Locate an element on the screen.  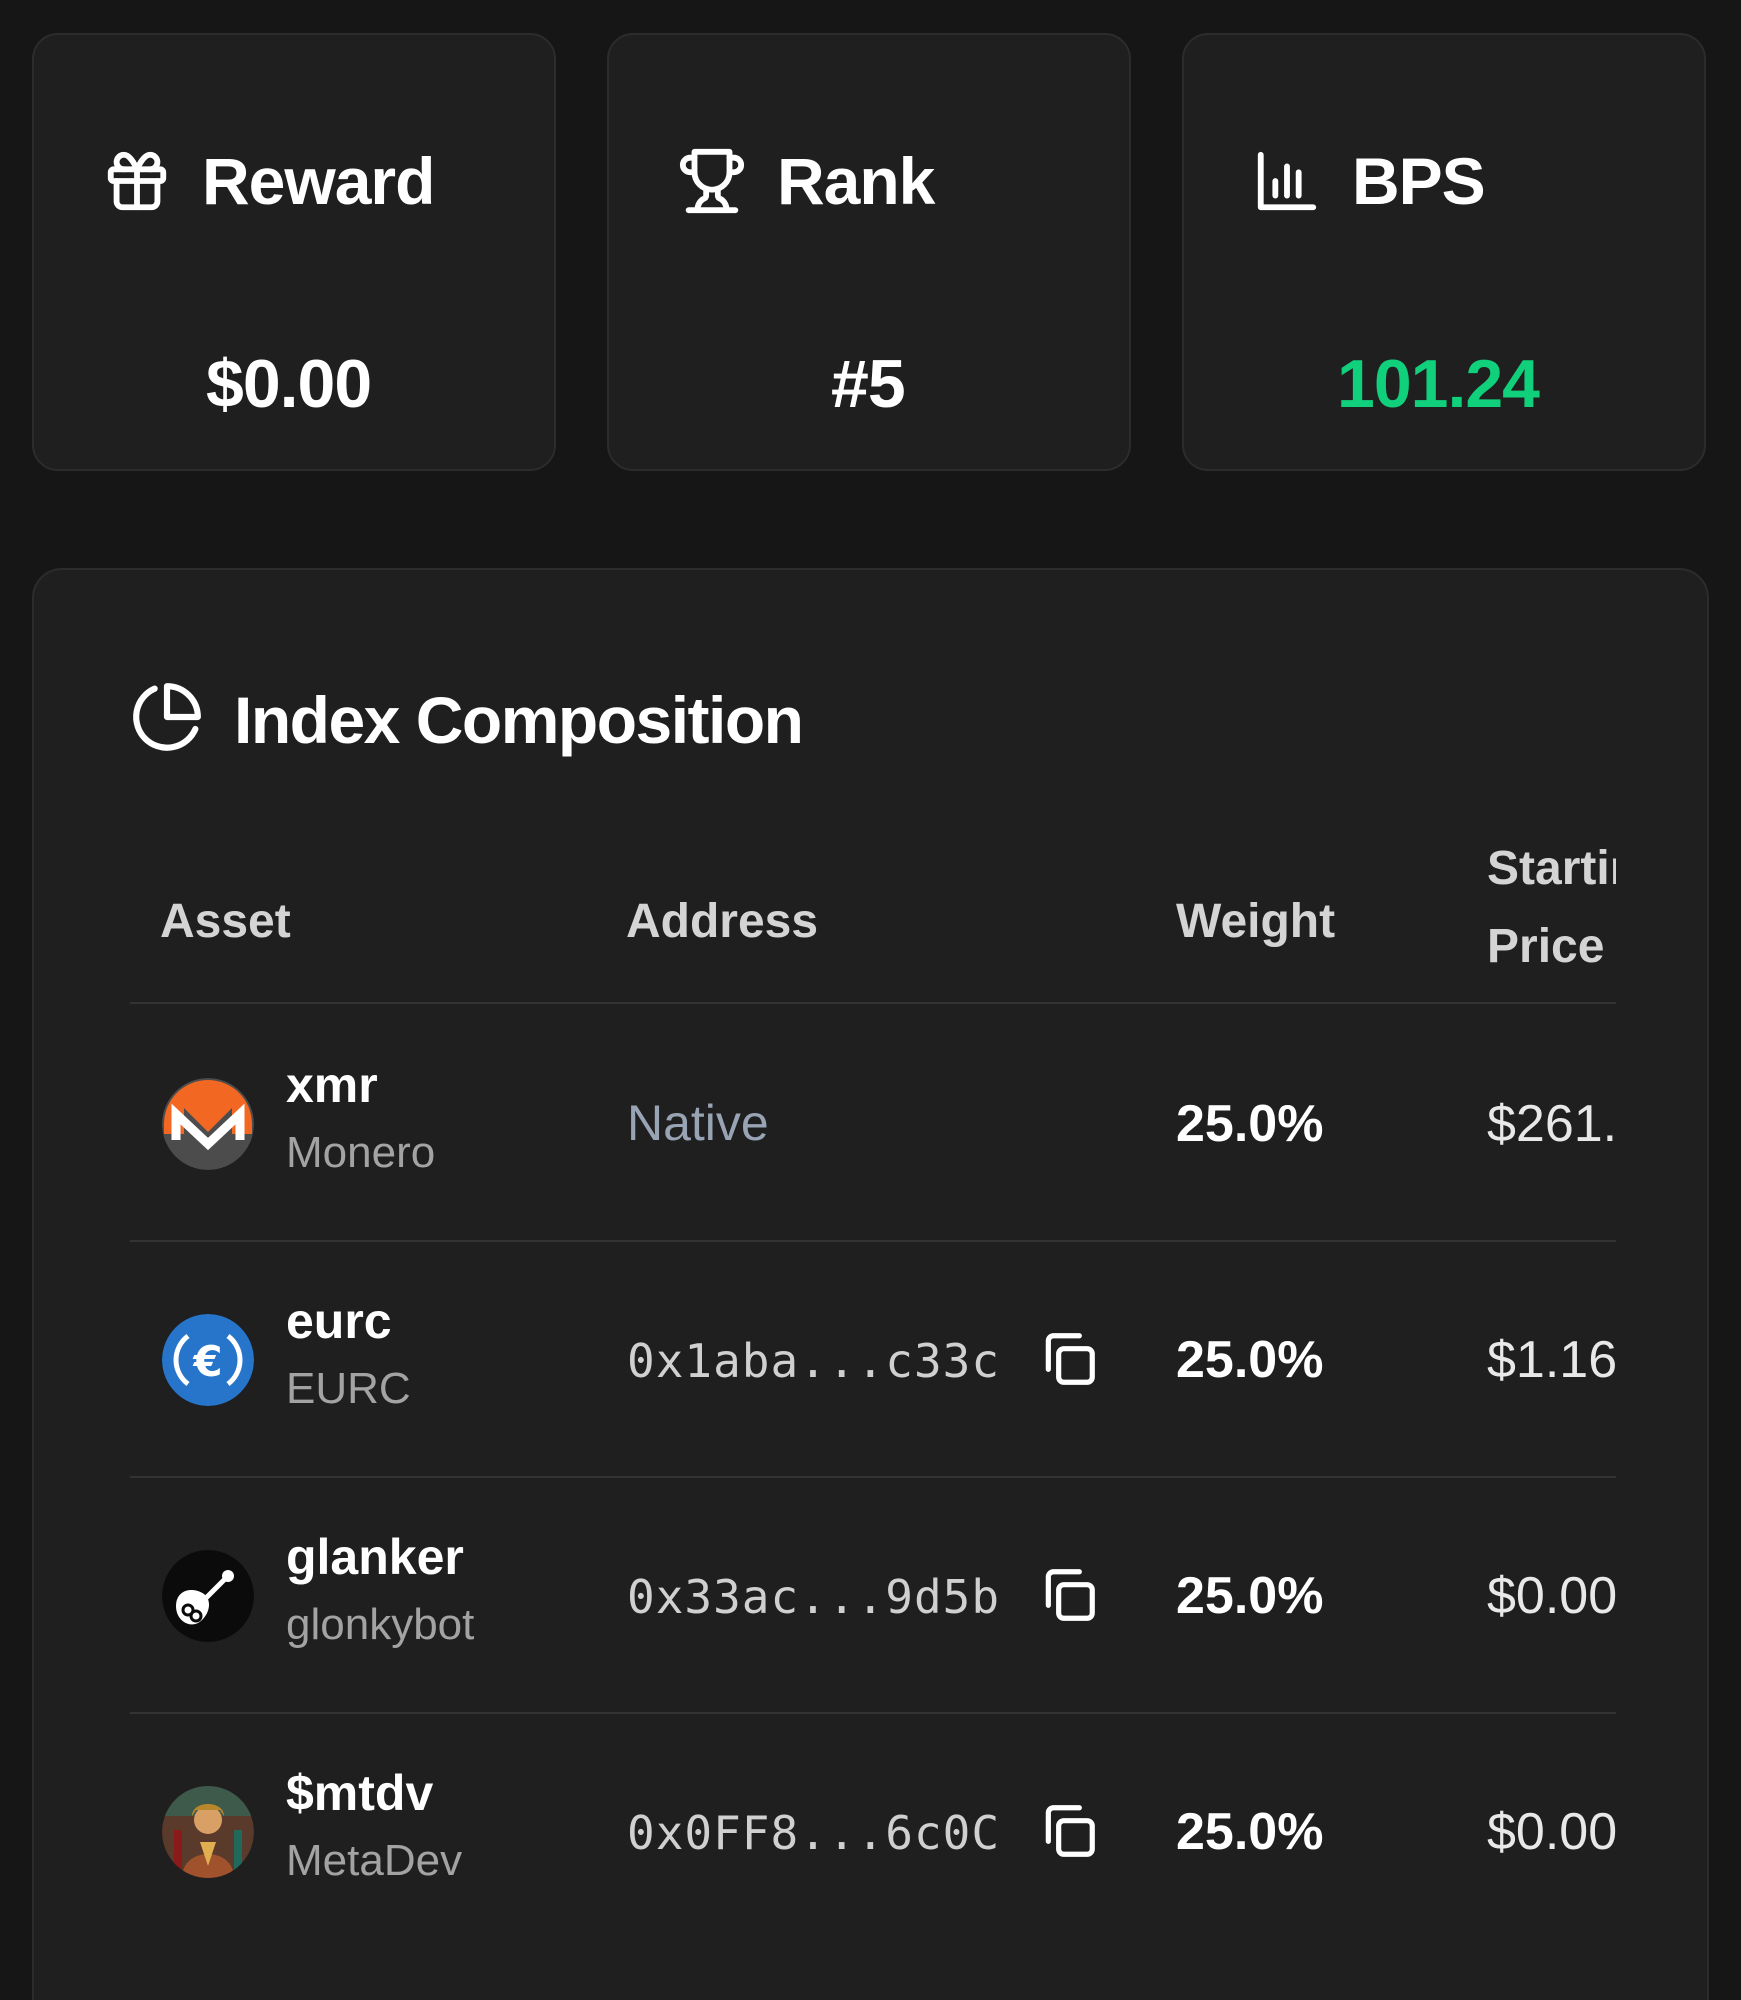
eurc-logo: € is located at coordinates (208, 1360).